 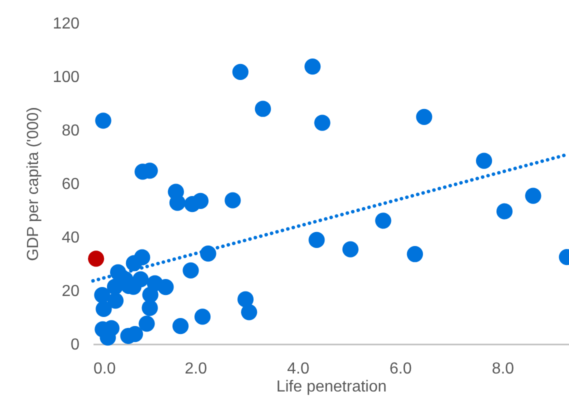 What do you see at coordinates (503, 369) in the screenshot?
I see `x-tick-label: 8.0` at bounding box center [503, 369].